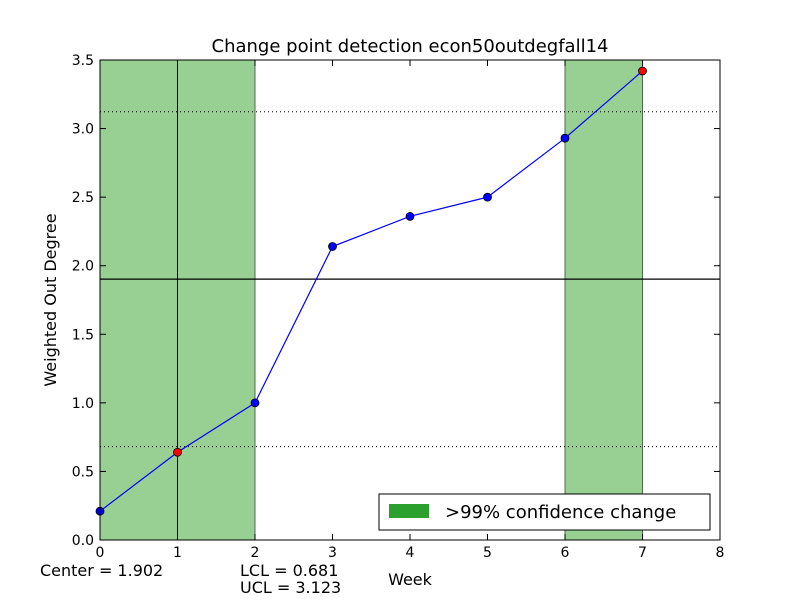 Image resolution: width=800 pixels, height=600 pixels. What do you see at coordinates (100, 553) in the screenshot?
I see `x-tick-label: 0` at bounding box center [100, 553].